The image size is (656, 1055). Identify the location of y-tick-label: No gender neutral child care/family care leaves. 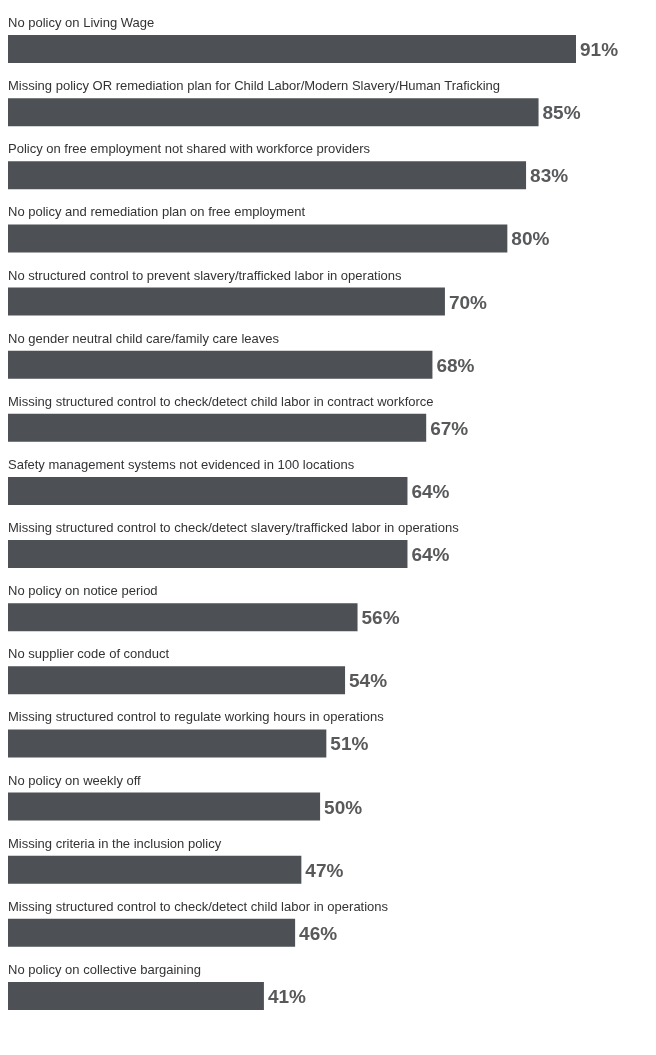
(144, 338).